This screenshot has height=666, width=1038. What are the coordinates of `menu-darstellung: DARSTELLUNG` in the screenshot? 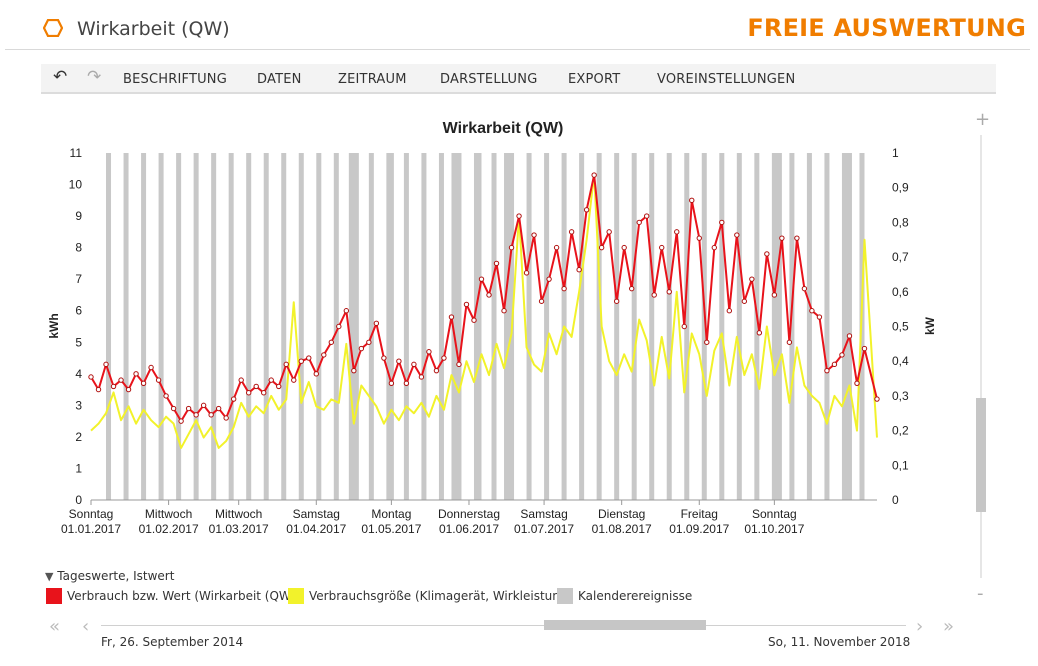 It's located at (489, 79).